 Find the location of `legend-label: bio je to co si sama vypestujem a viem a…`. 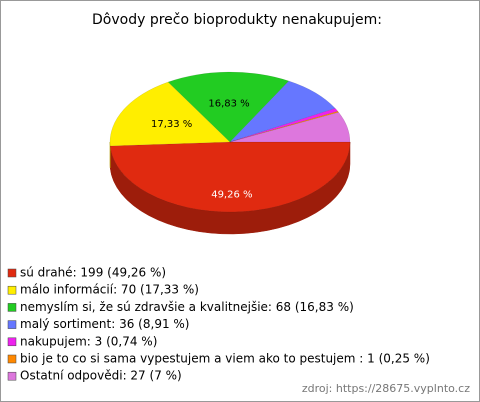

legend-label: bio je to co si sama vypestujem a viem a… is located at coordinates (225, 359).